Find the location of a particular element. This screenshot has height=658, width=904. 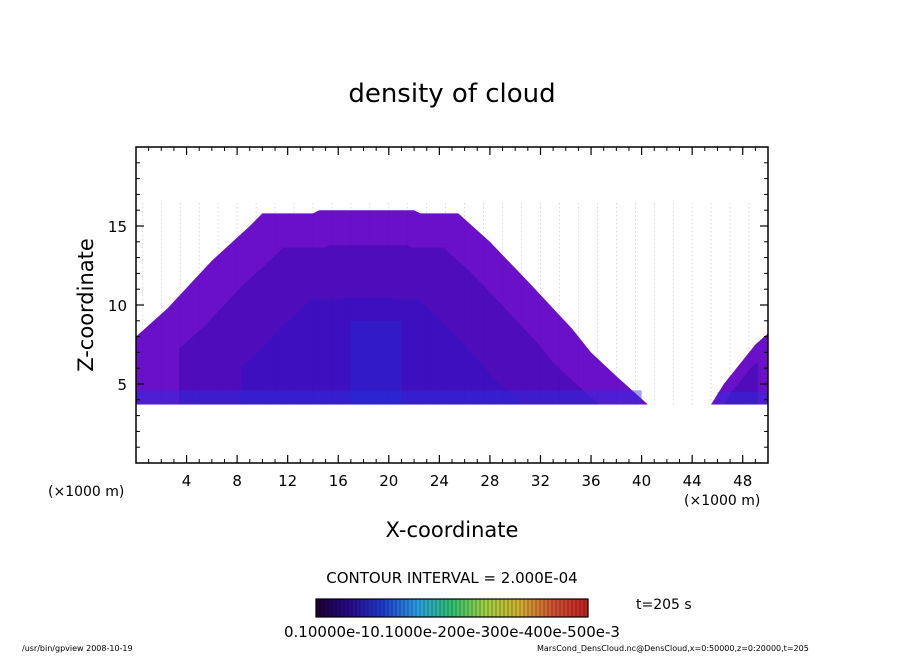

y-tick-label: 5 is located at coordinates (122, 385).